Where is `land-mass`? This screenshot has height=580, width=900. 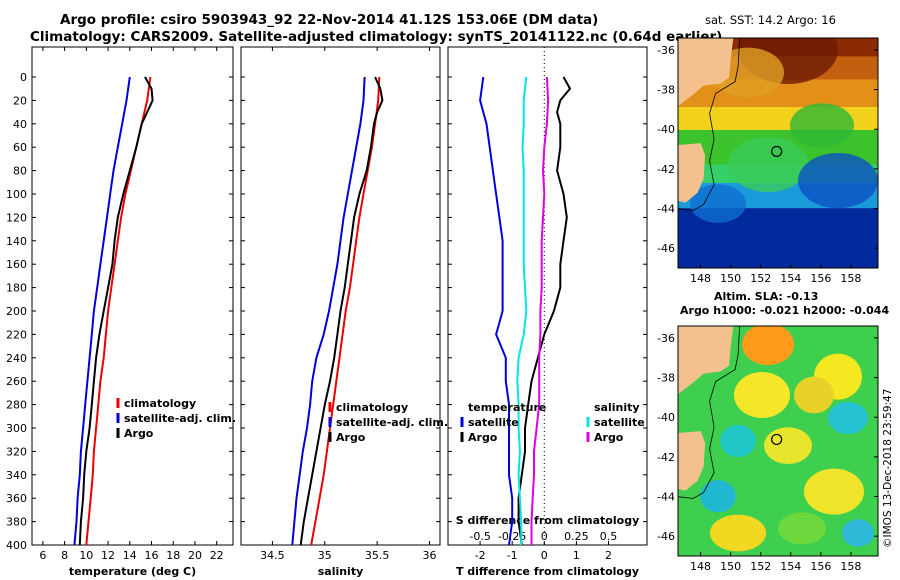 land-mass is located at coordinates (706, 408).